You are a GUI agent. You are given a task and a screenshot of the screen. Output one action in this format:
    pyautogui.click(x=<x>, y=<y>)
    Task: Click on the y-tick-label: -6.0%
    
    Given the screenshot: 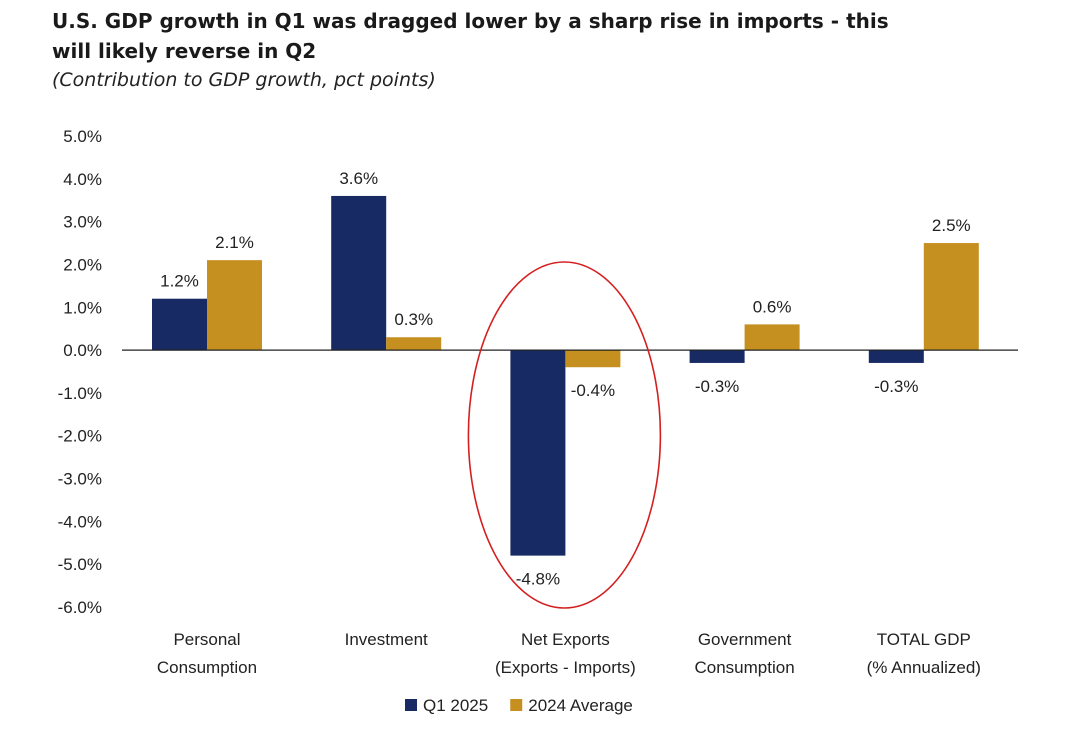 What is the action you would take?
    pyautogui.click(x=80, y=607)
    